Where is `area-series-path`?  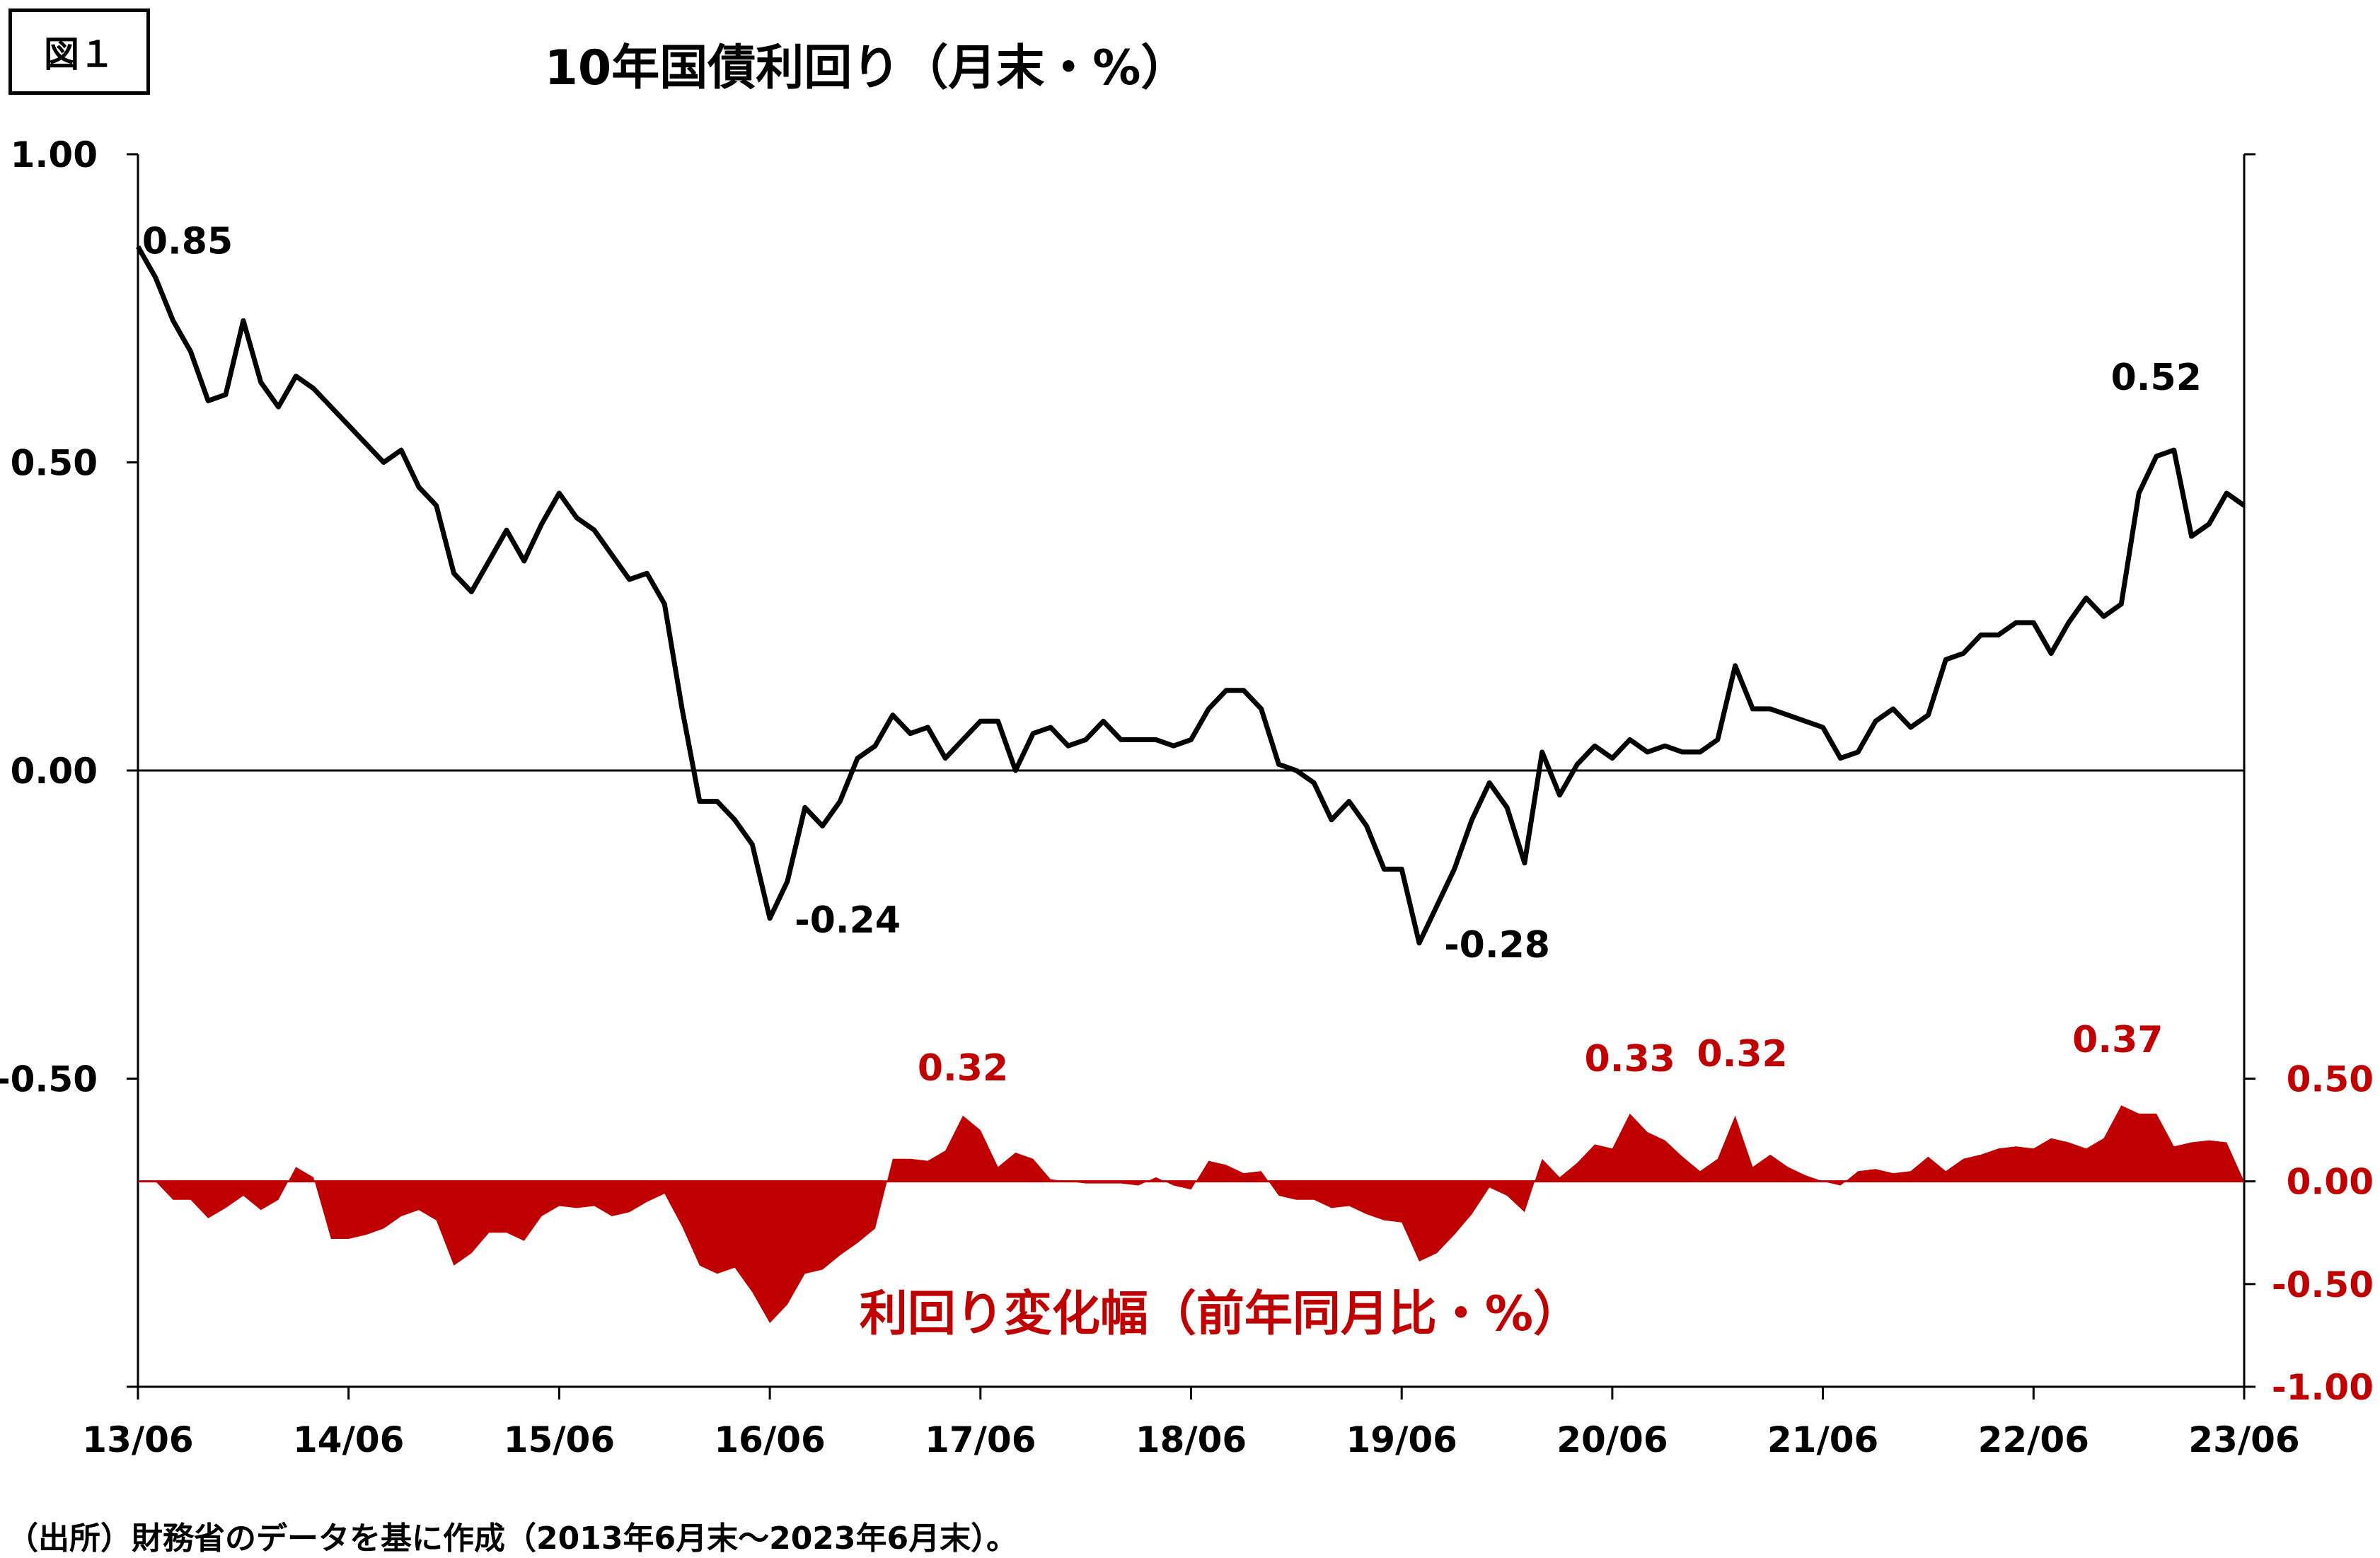
area-series-path is located at coordinates (1191, 1214).